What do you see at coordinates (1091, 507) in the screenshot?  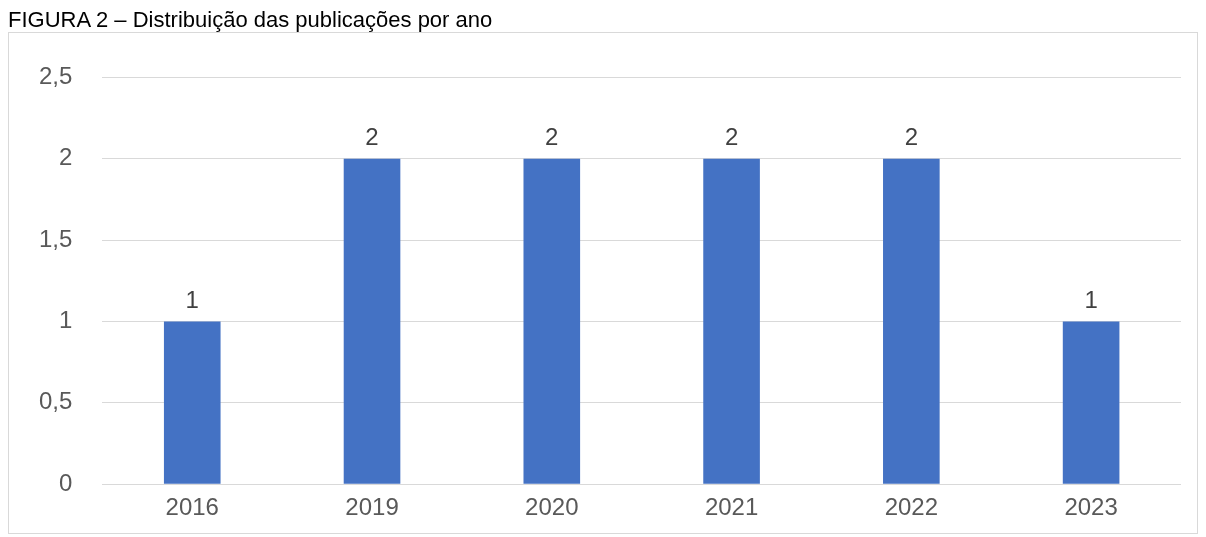 I see `x-tick-label: 2023` at bounding box center [1091, 507].